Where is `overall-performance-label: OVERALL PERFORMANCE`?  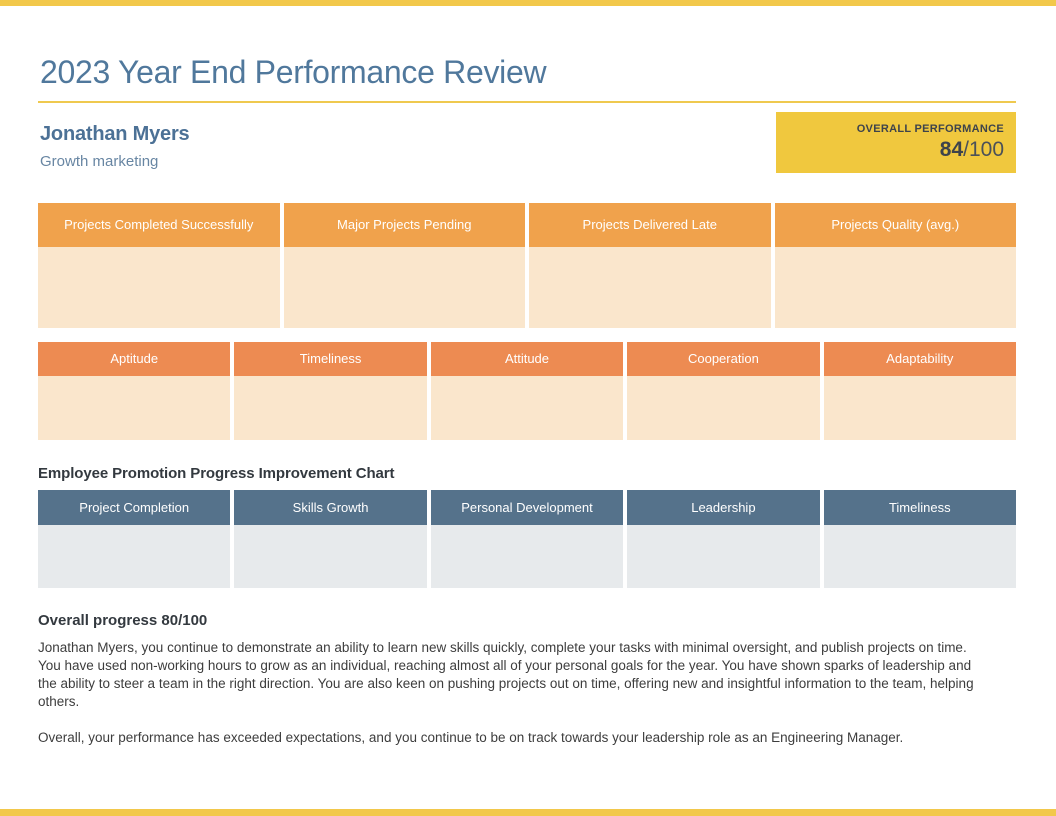
overall-performance-label: OVERALL PERFORMANCE is located at coordinates (930, 128).